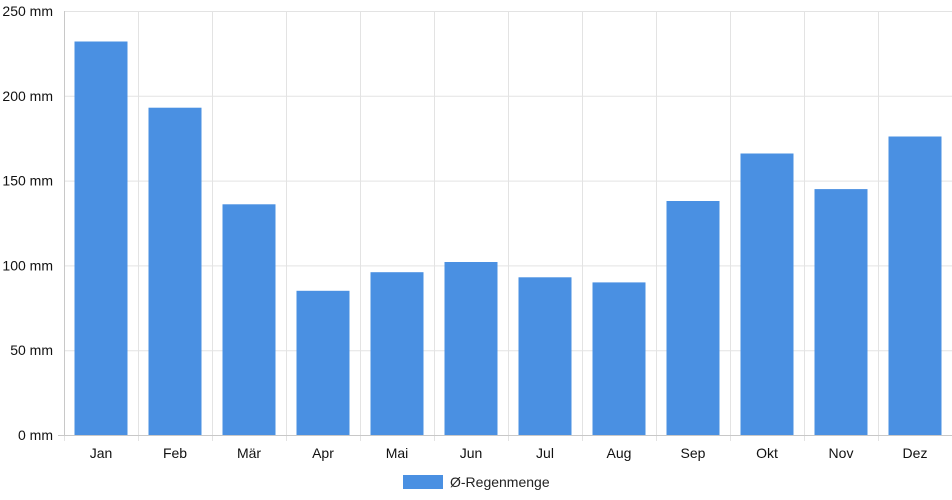 The width and height of the screenshot is (952, 500). I want to click on legend-swatch, so click(423, 482).